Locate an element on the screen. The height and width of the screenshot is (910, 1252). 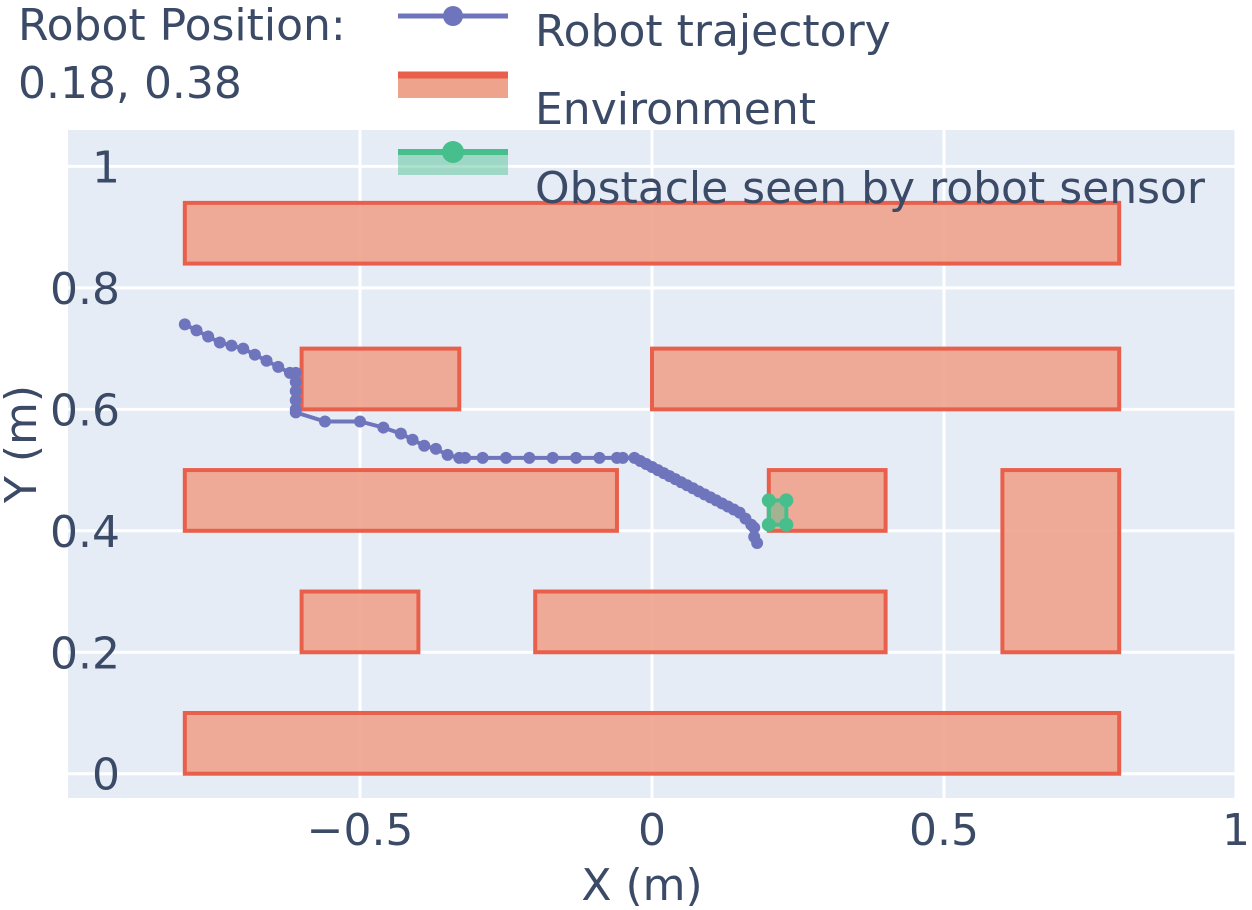
robot-position-label: Robot Position: is located at coordinates (182, 25).